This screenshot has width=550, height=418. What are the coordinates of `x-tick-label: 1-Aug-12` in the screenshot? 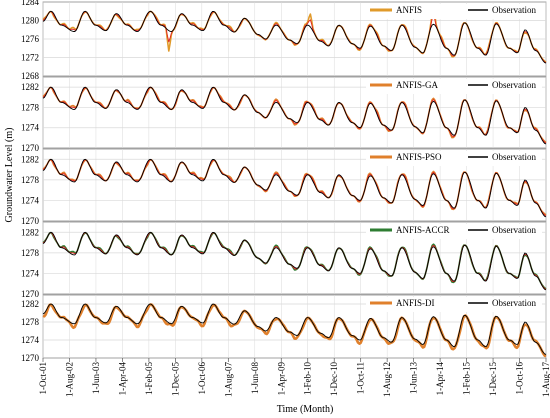 It's located at (387, 379).